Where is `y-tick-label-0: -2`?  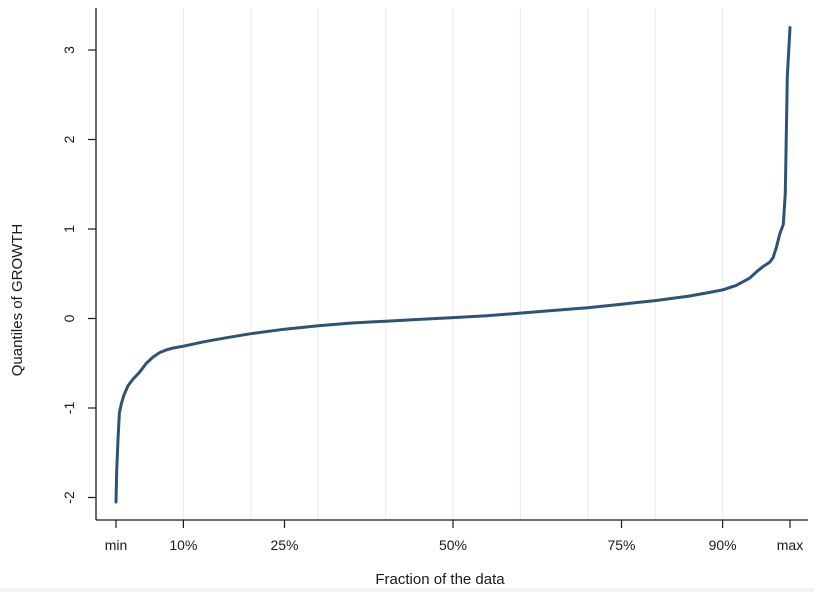
y-tick-label-0: -2 is located at coordinates (69, 497).